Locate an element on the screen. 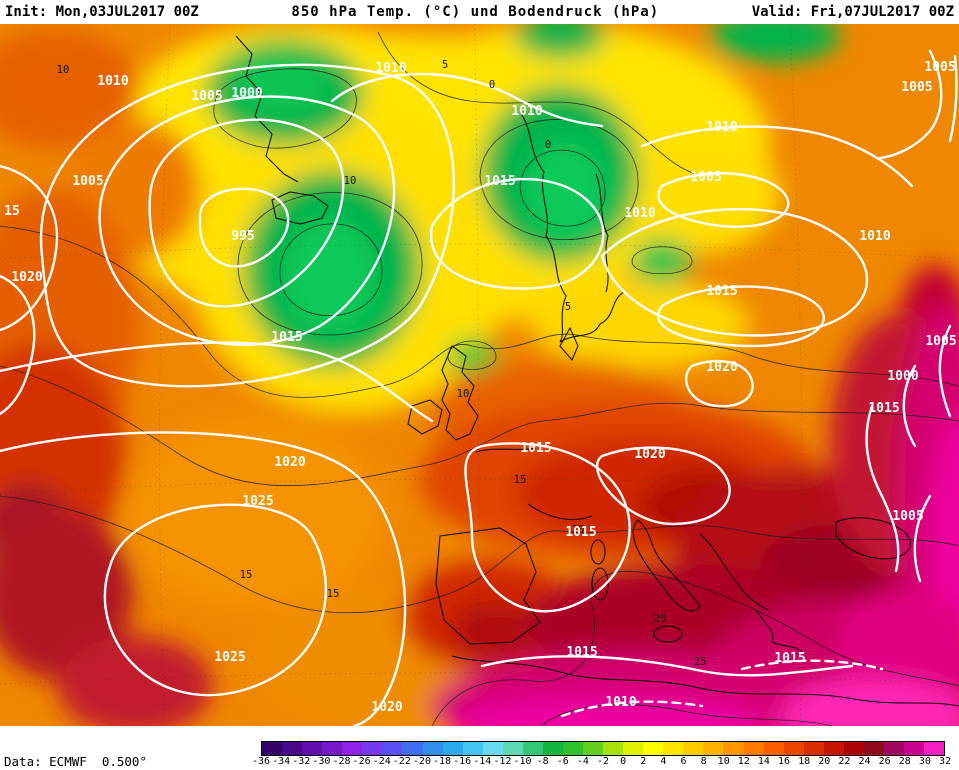 The width and height of the screenshot is (959, 770). temperature-label: 25 is located at coordinates (700, 662).